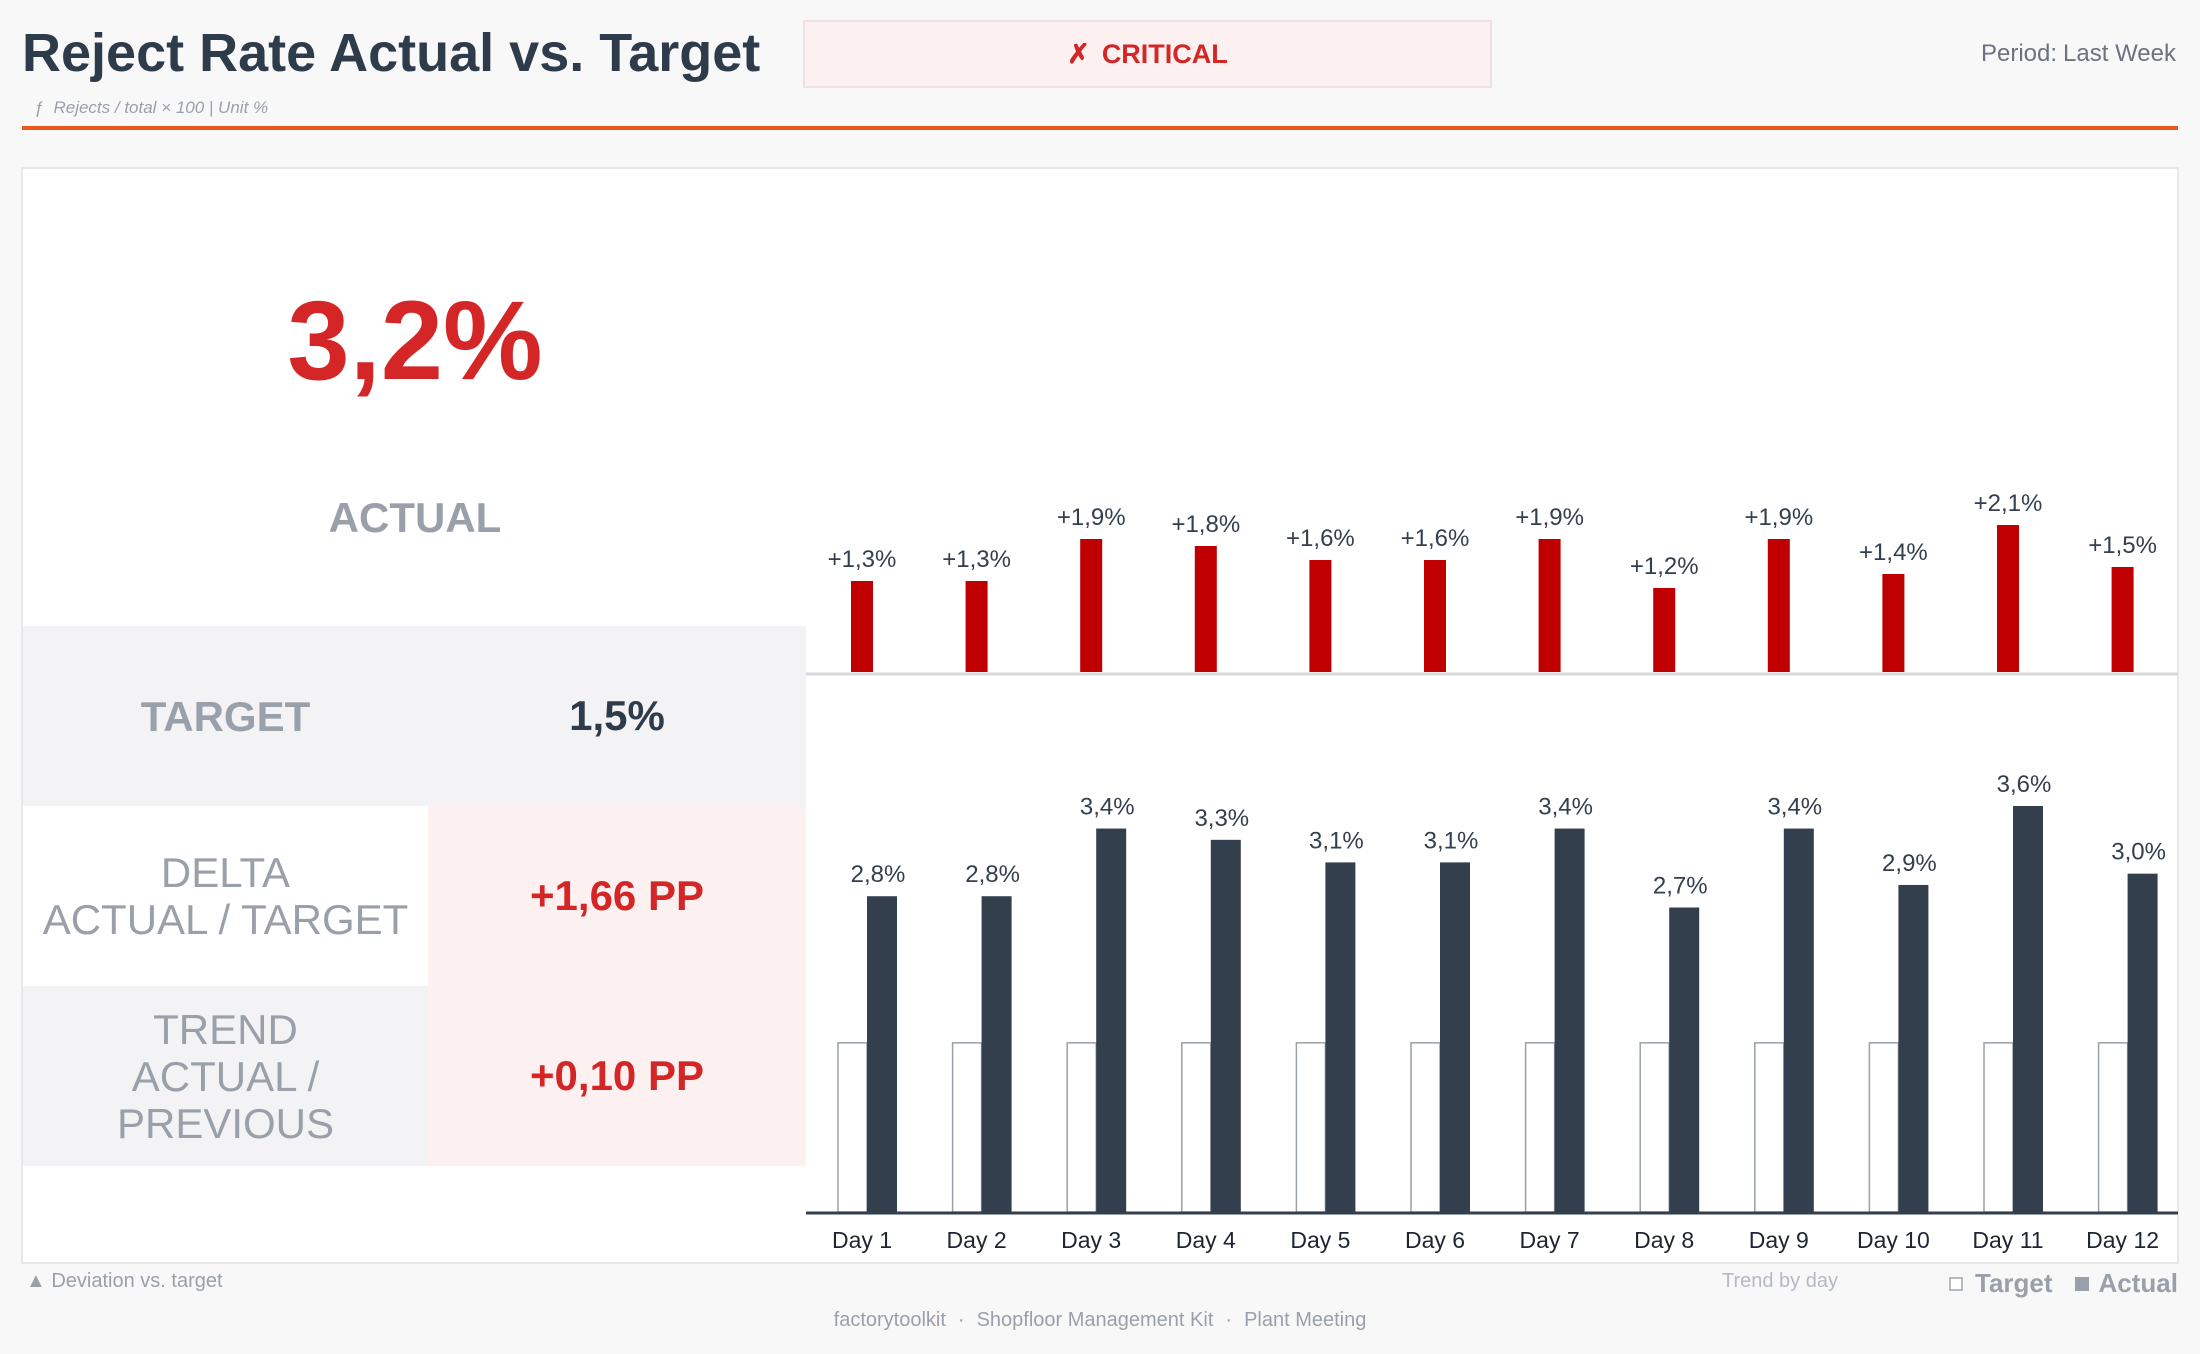 This screenshot has width=2200, height=1354. What do you see at coordinates (1550, 1240) in the screenshot?
I see `x-tick-label: Day 7` at bounding box center [1550, 1240].